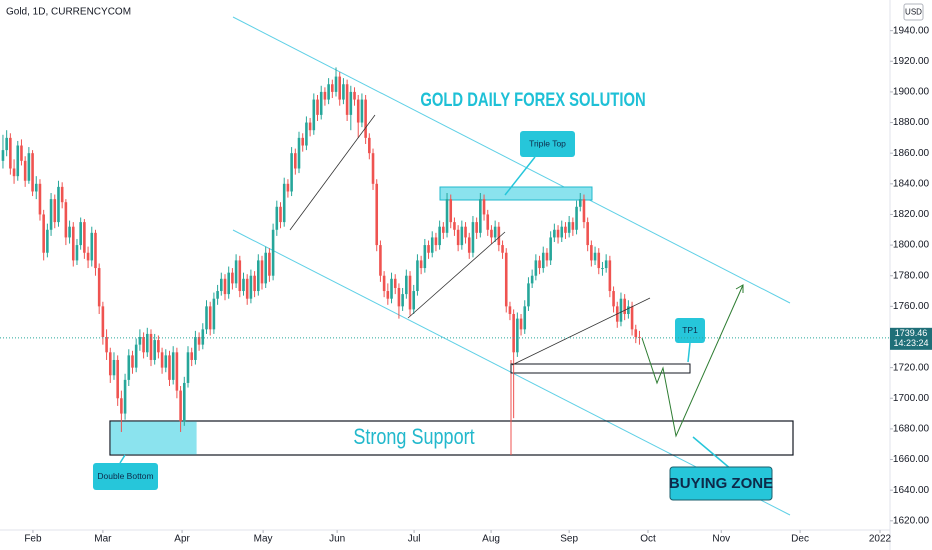 This screenshot has height=550, width=932. I want to click on y-tick-label: 1800.00, so click(911, 245).